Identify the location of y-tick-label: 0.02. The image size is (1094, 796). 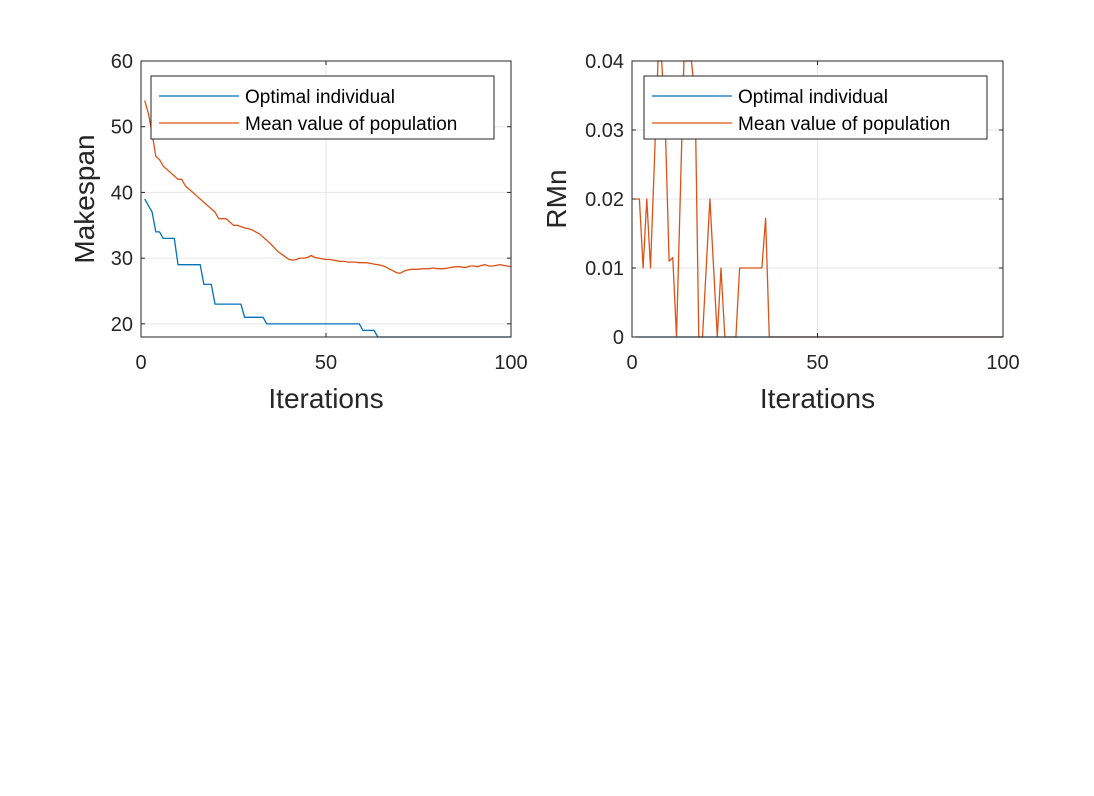
(604, 200).